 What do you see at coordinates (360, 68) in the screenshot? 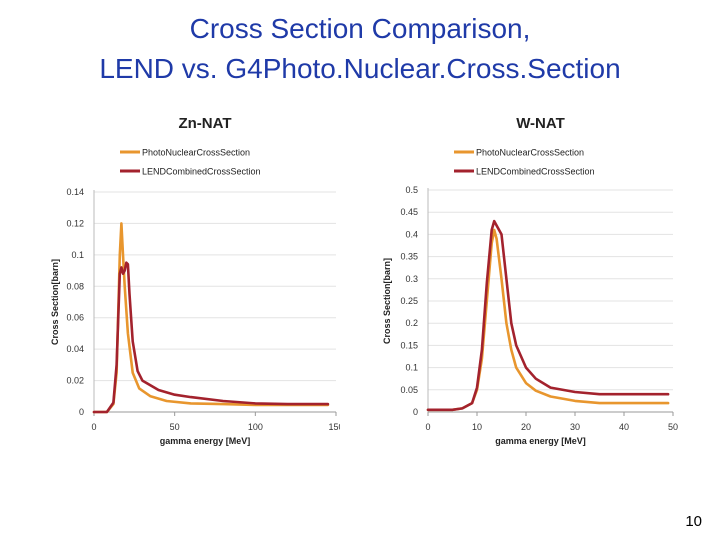
I see `slide-title-line-2: LEND vs. G4Photo.Nuclear.Cross.Section` at bounding box center [360, 68].